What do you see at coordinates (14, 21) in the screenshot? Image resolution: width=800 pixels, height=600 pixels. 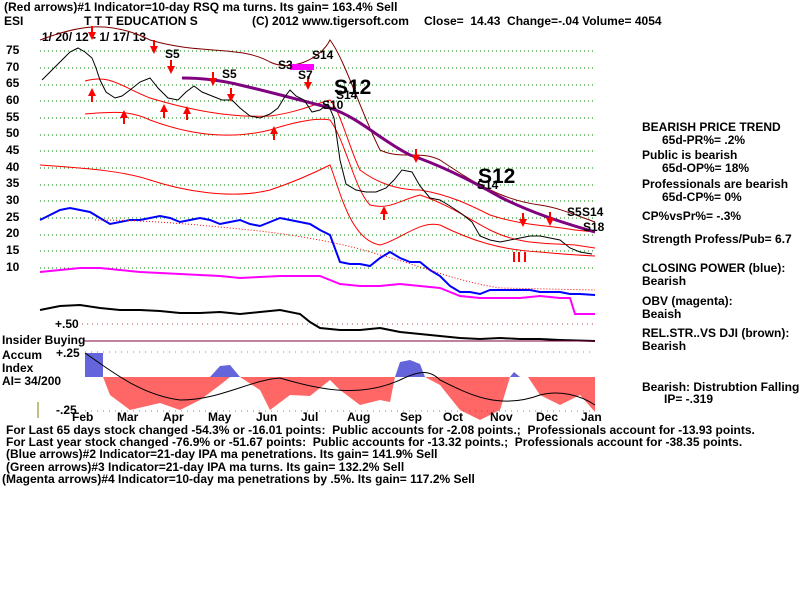 I see `ticker: ESI` at bounding box center [14, 21].